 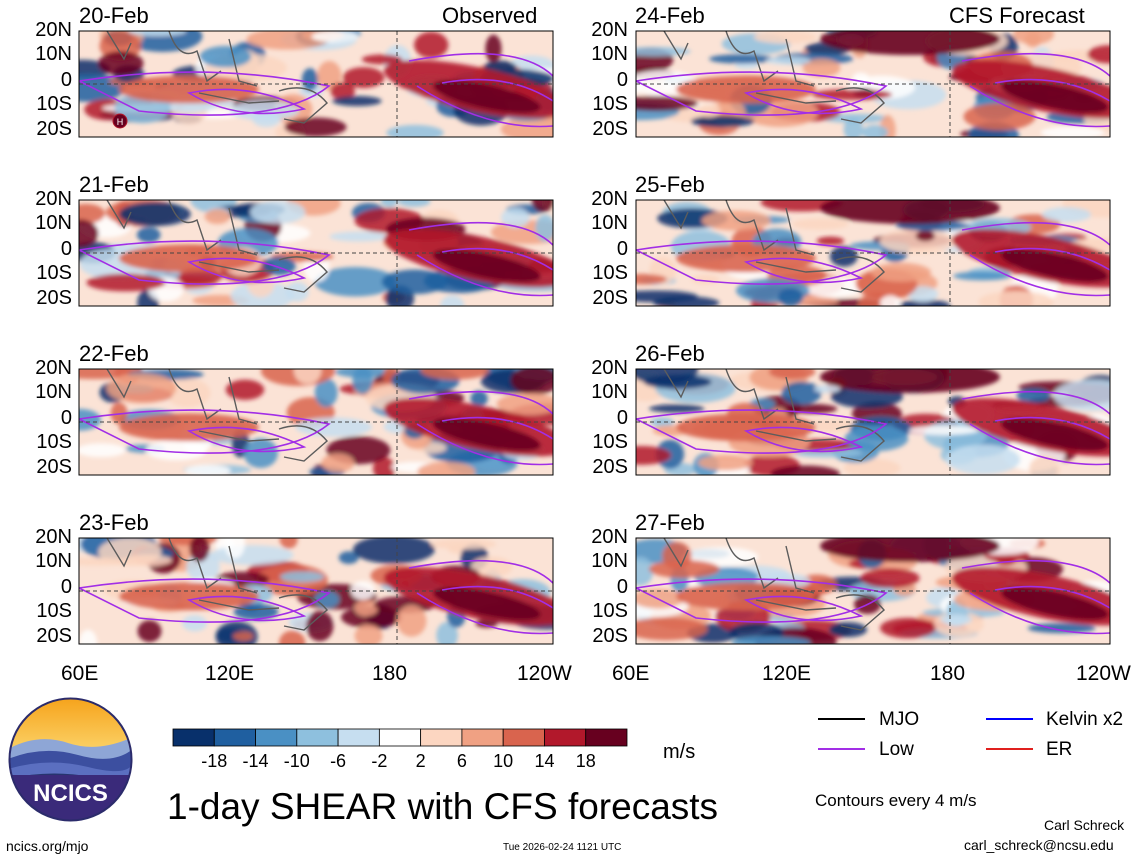 I want to click on colorbar, so click(x=400, y=737).